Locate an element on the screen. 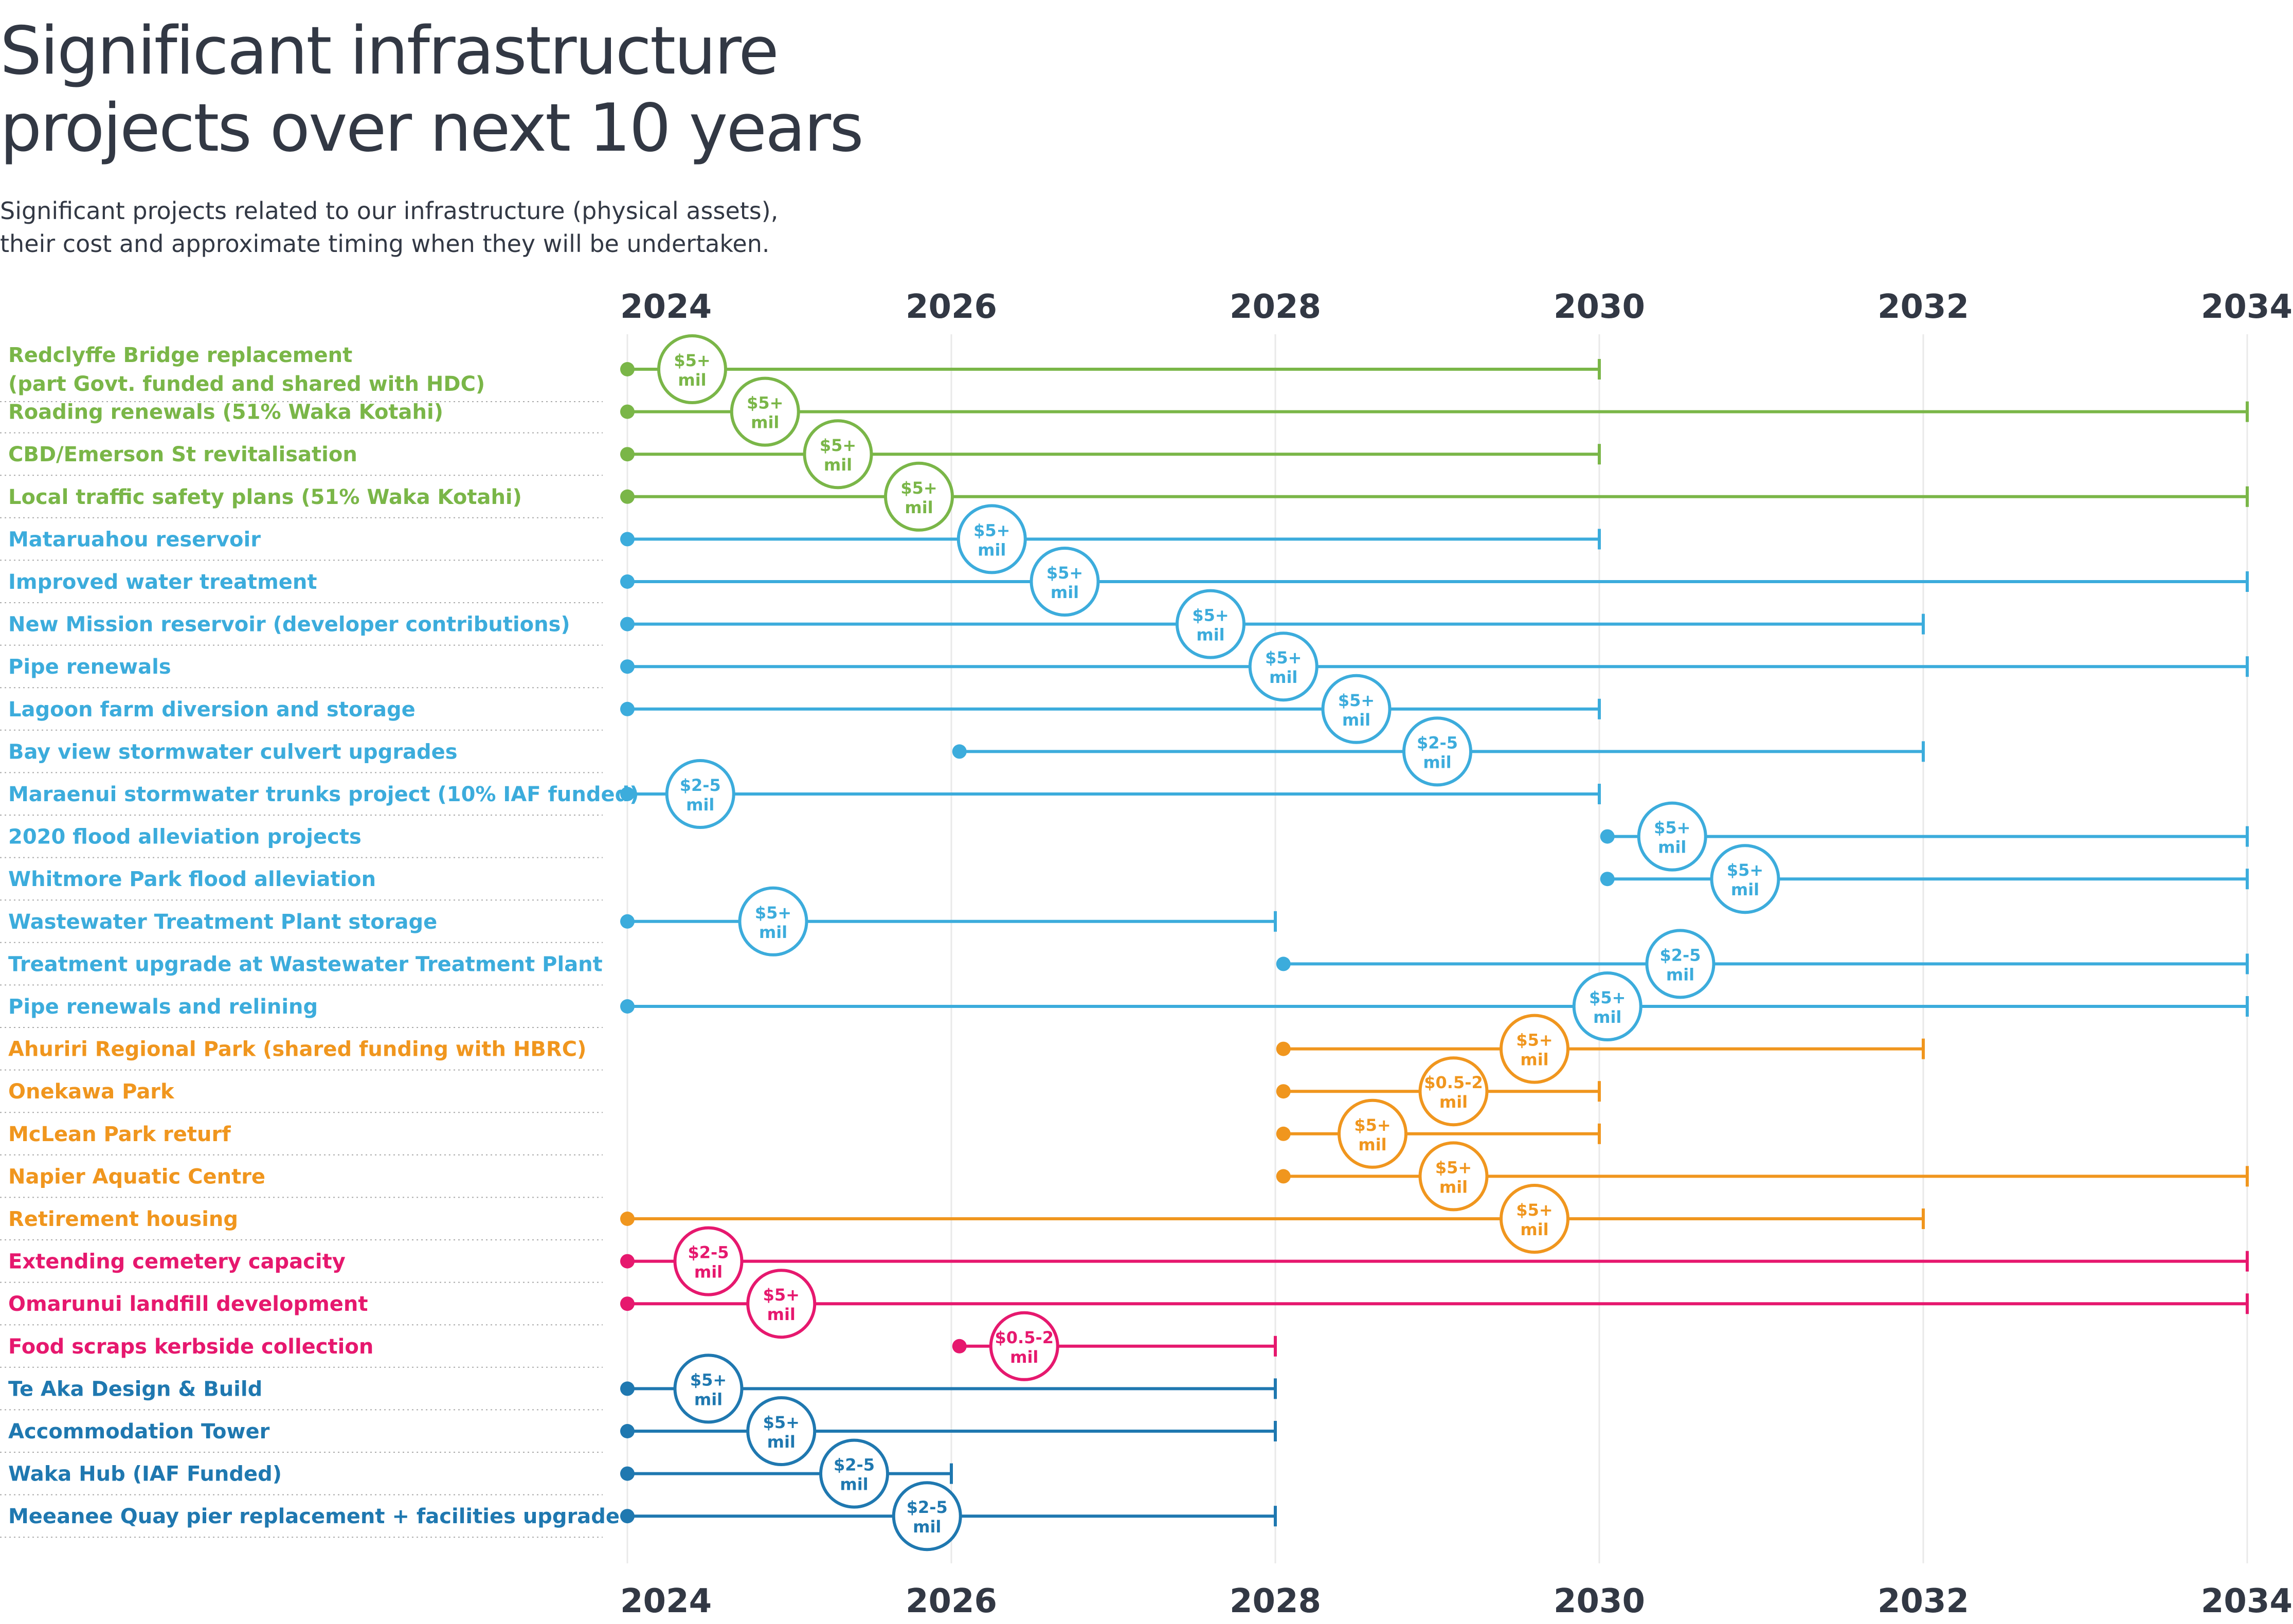 The width and height of the screenshot is (2293, 1624). project-label: Redclyffe Bridge replacement is located at coordinates (180, 355).